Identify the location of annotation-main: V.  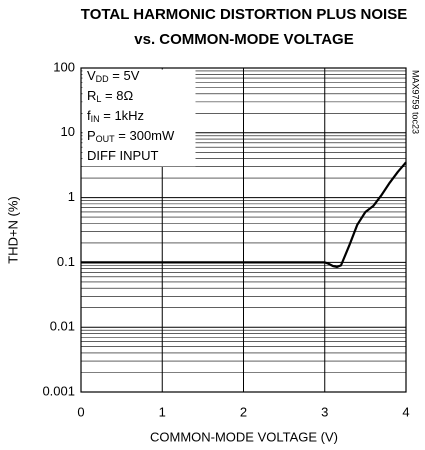
(91, 75).